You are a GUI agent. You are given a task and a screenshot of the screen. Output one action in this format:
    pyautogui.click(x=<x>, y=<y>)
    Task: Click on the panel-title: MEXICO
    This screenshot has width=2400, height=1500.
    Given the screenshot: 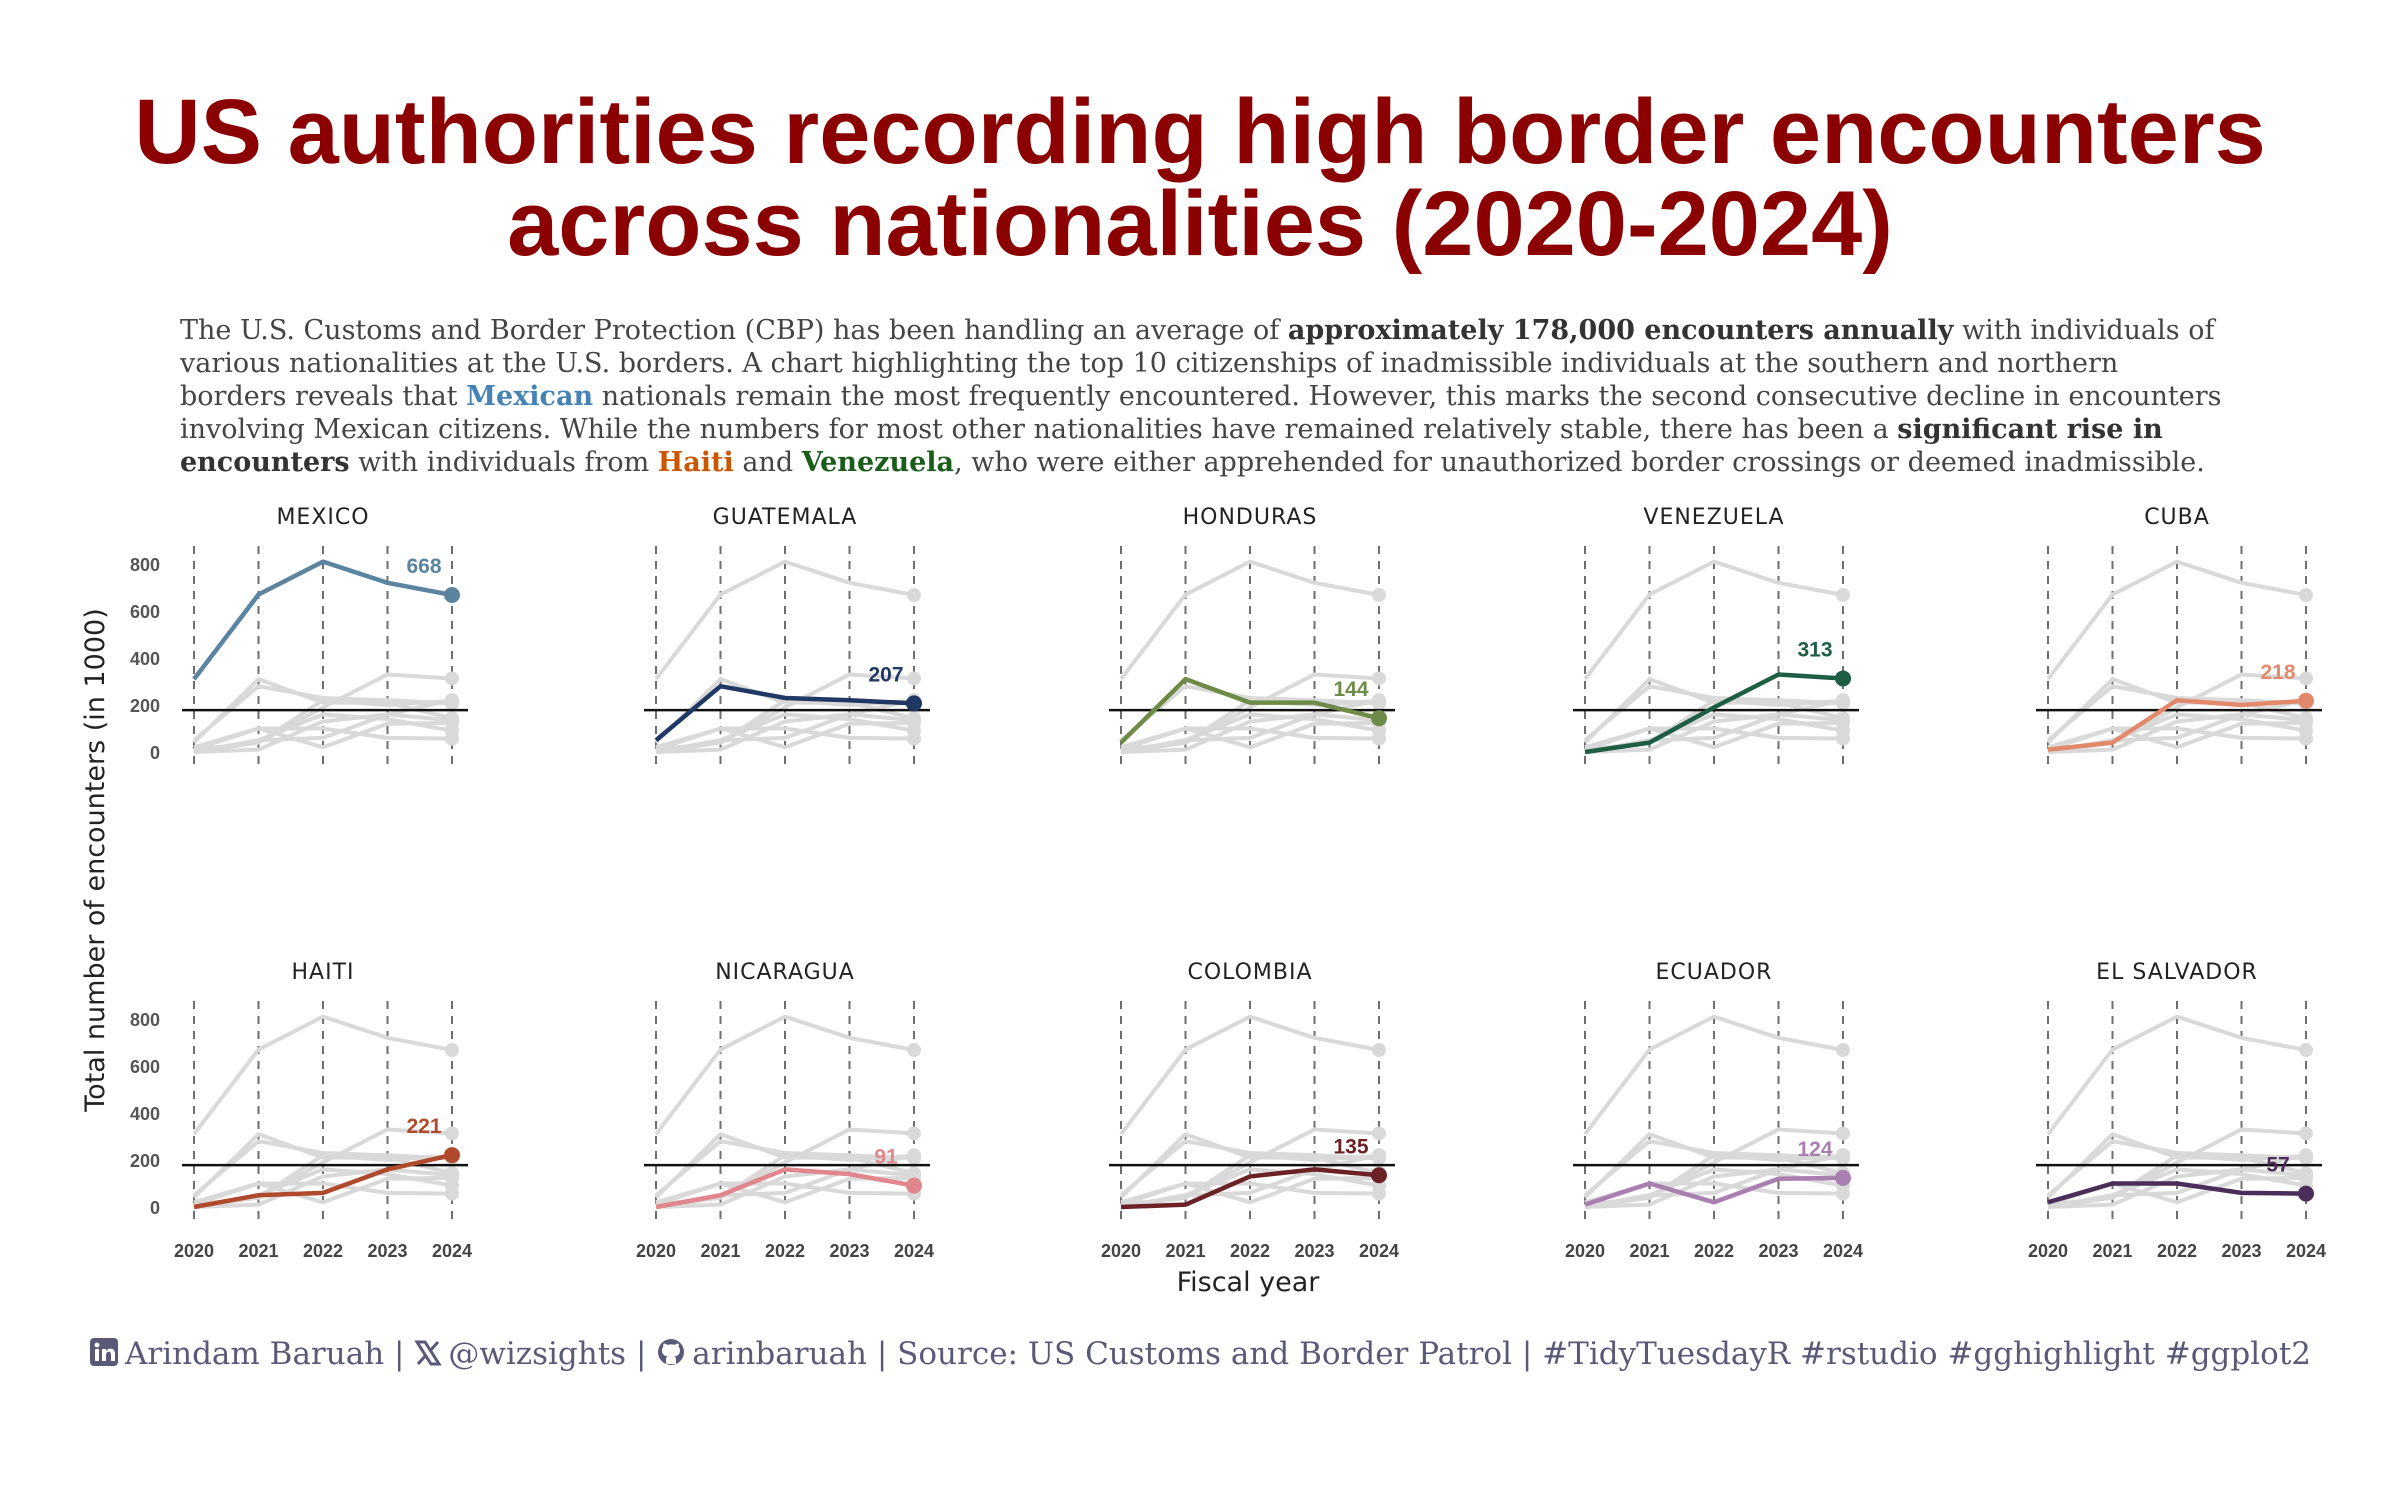 What is the action you would take?
    pyautogui.click(x=322, y=517)
    